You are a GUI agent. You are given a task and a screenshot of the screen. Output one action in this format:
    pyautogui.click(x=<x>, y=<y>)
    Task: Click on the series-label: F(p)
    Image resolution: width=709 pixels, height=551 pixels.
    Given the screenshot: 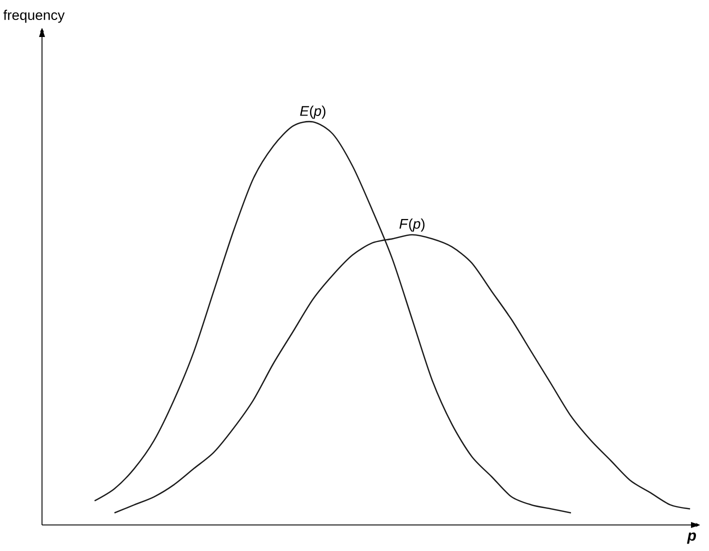 What is the action you would take?
    pyautogui.click(x=411, y=225)
    